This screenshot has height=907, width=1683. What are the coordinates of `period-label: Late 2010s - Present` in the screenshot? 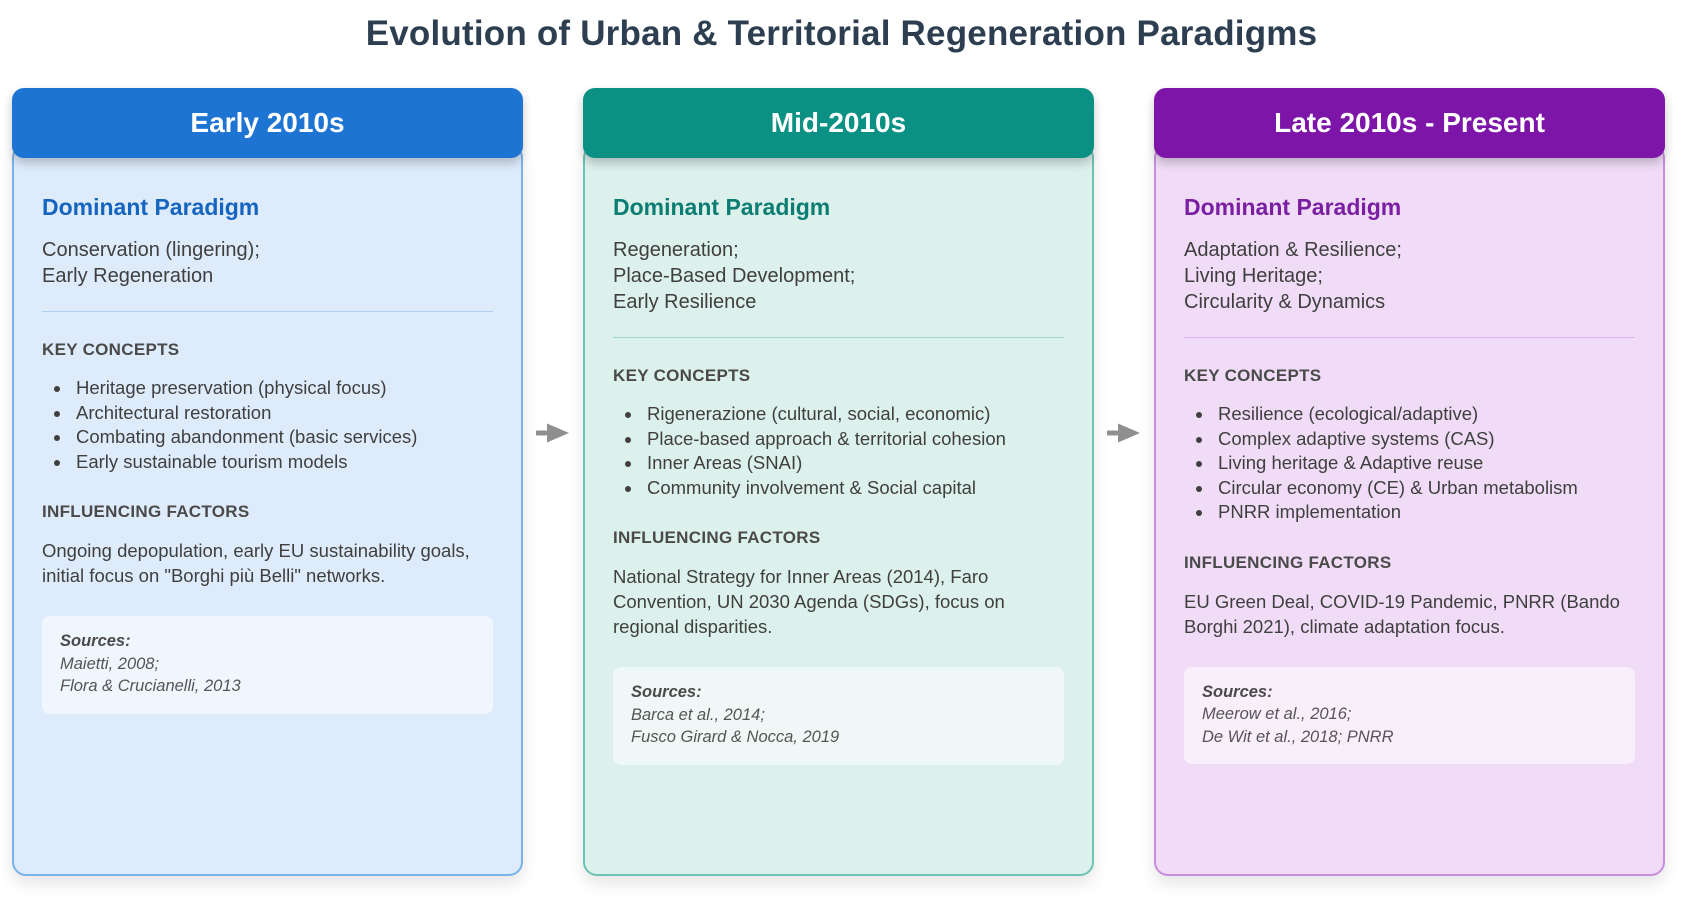 It's located at (1409, 122).